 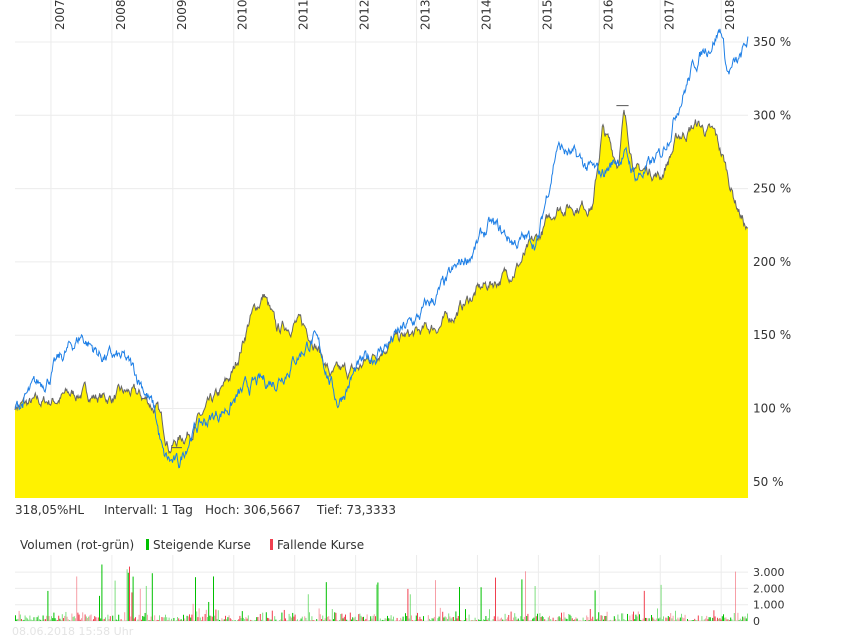 What do you see at coordinates (772, 335) in the screenshot?
I see `y-tick-label: 150 %` at bounding box center [772, 335].